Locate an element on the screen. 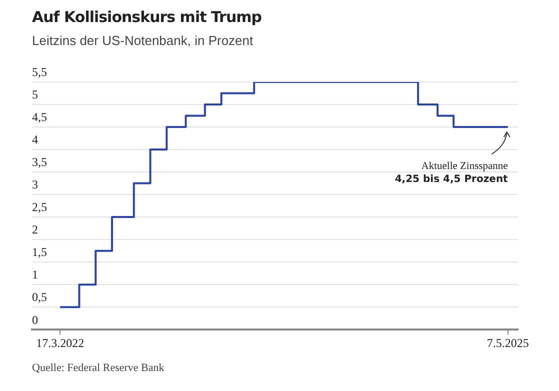 The image size is (559, 391). y-tick-label: 0,5 is located at coordinates (39, 297).